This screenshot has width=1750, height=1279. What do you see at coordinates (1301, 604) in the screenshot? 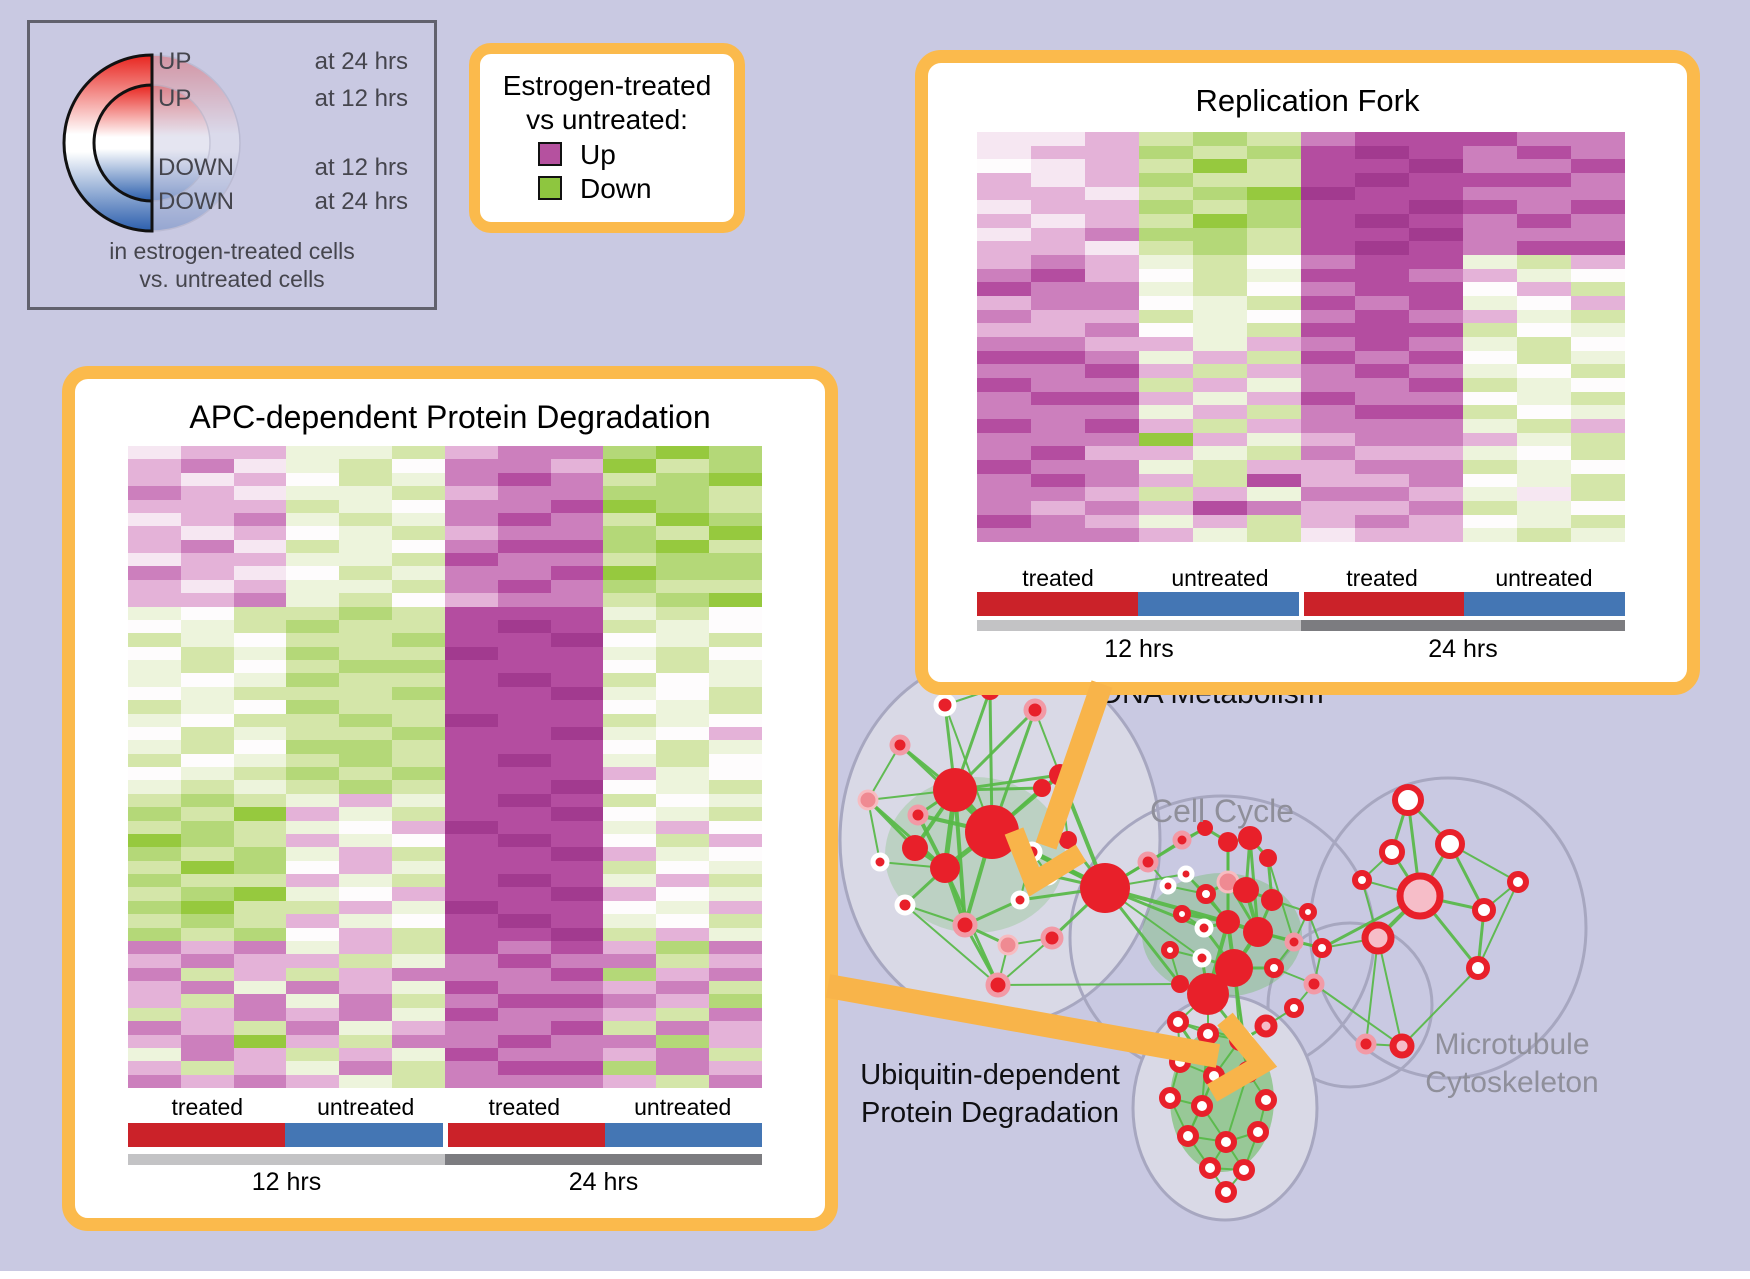
I see `replication-condition-bars` at bounding box center [1301, 604].